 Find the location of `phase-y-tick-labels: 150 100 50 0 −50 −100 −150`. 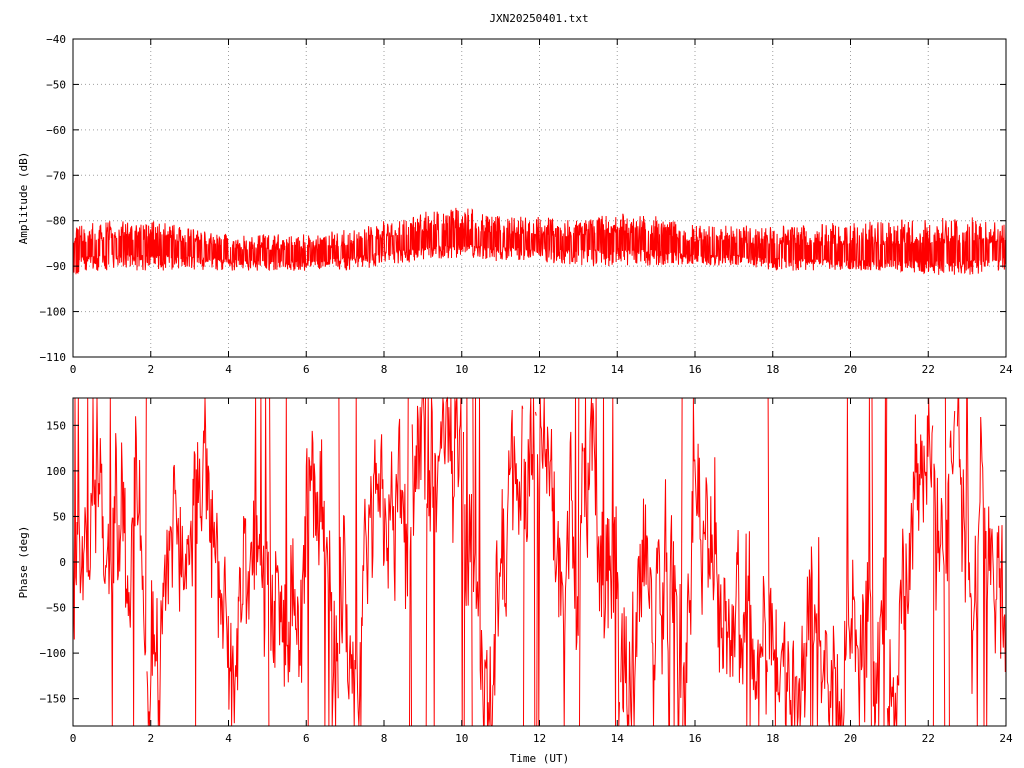

phase-y-tick-labels: 150 100 50 0 −50 −100 −150 is located at coordinates (53, 562).